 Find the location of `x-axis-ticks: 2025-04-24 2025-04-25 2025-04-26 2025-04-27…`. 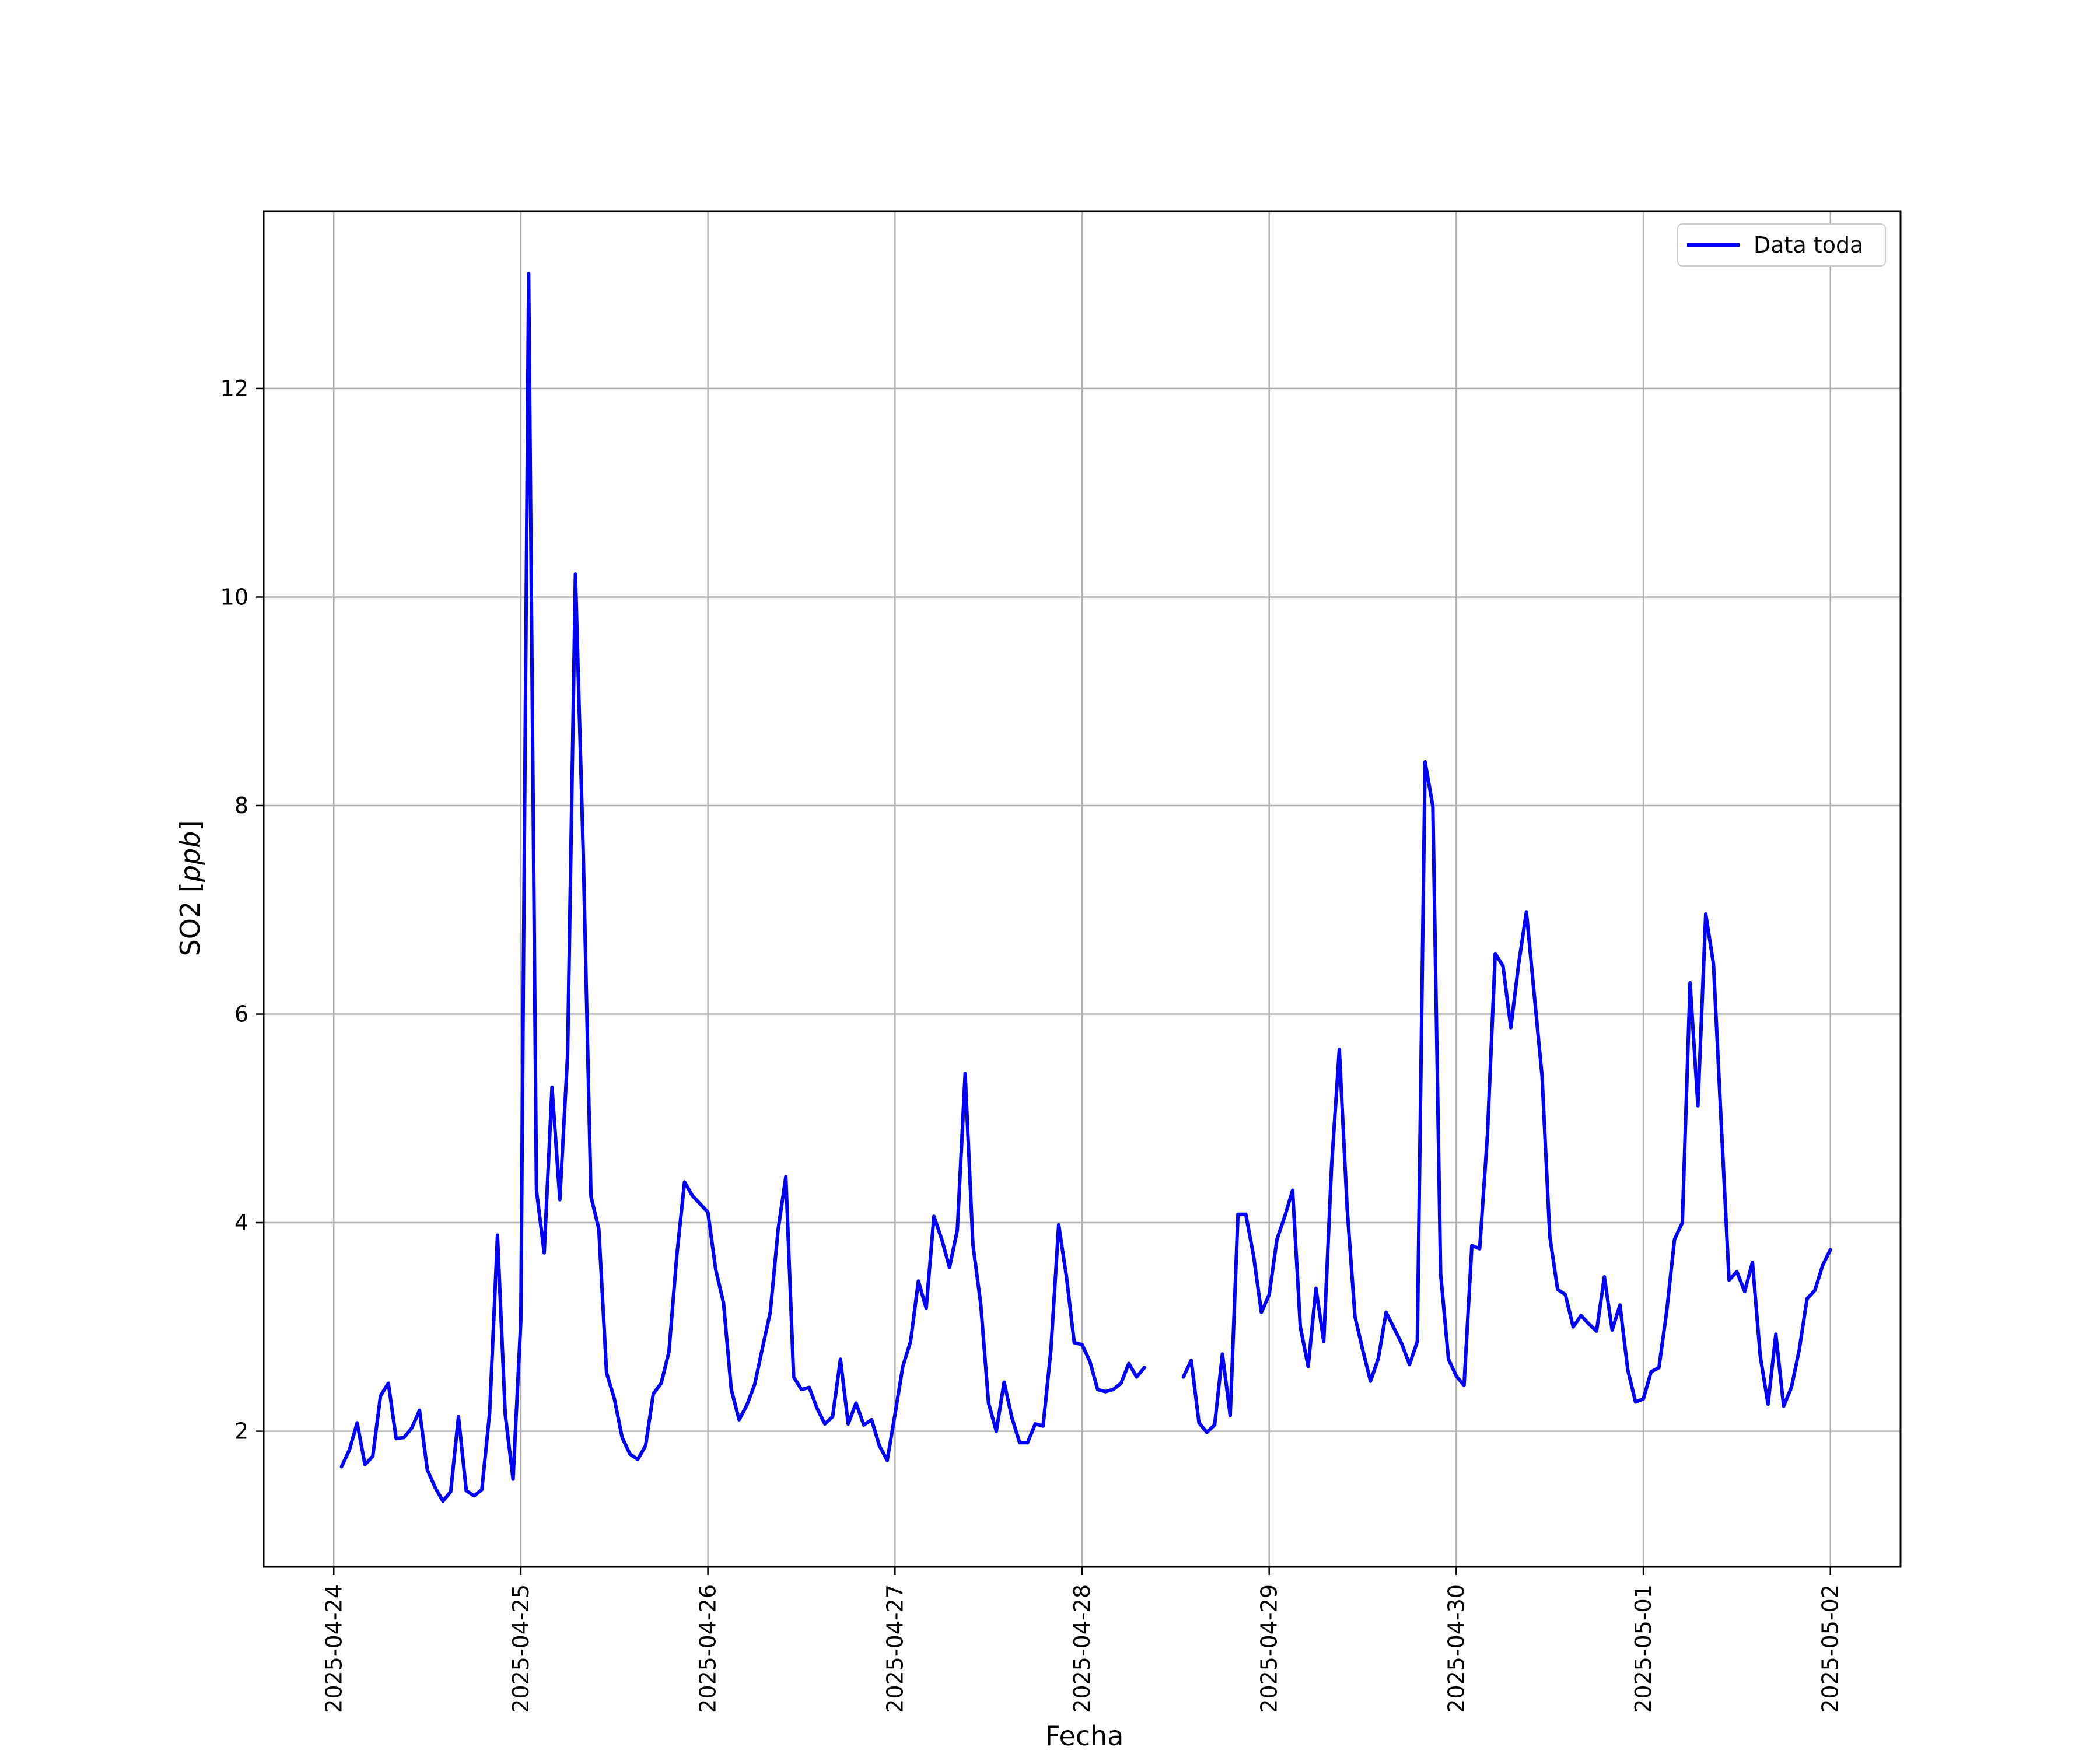

x-axis-ticks: 2025-04-24 2025-04-25 2025-04-26 2025-04-27… is located at coordinates (1082, 1640).